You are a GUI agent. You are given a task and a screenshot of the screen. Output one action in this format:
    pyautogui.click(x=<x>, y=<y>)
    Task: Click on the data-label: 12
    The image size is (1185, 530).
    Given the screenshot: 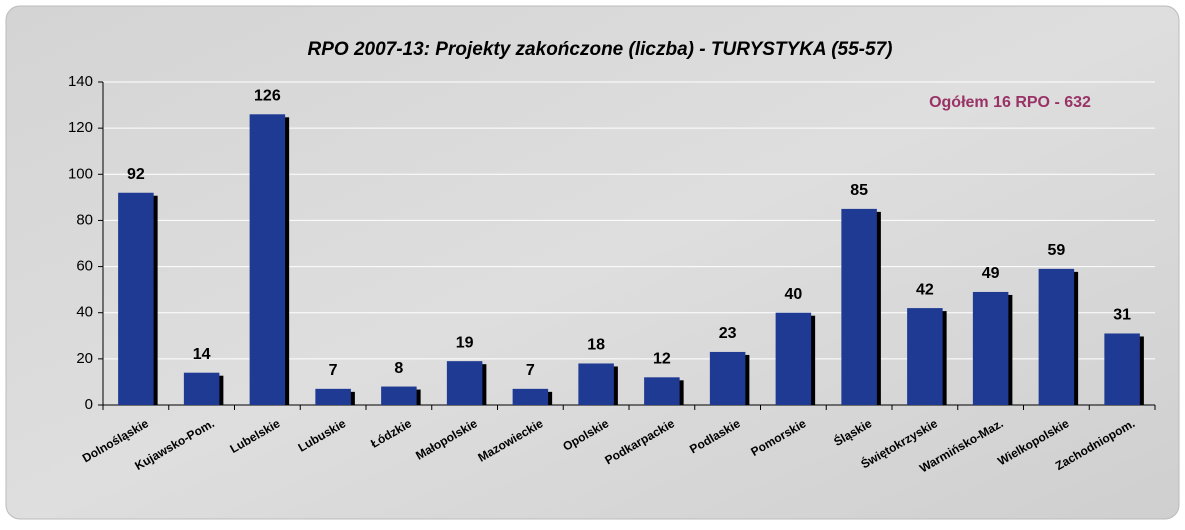 What is the action you would take?
    pyautogui.click(x=662, y=359)
    